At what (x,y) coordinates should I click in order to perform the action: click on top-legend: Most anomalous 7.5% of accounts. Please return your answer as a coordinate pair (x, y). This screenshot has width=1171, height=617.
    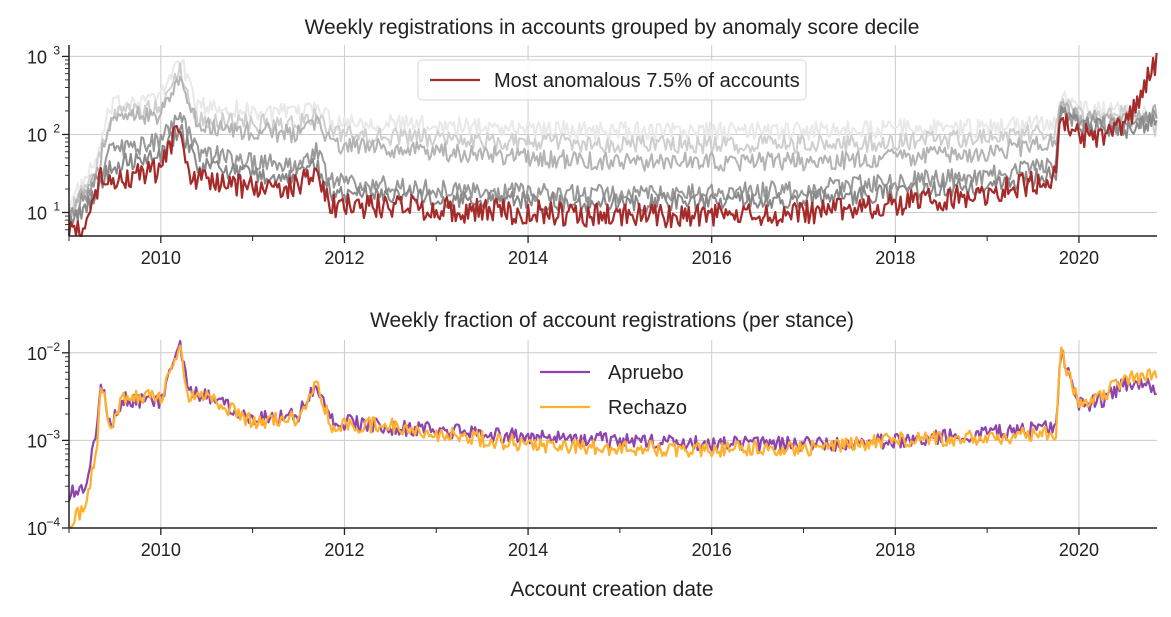
    Looking at the image, I should click on (612, 80).